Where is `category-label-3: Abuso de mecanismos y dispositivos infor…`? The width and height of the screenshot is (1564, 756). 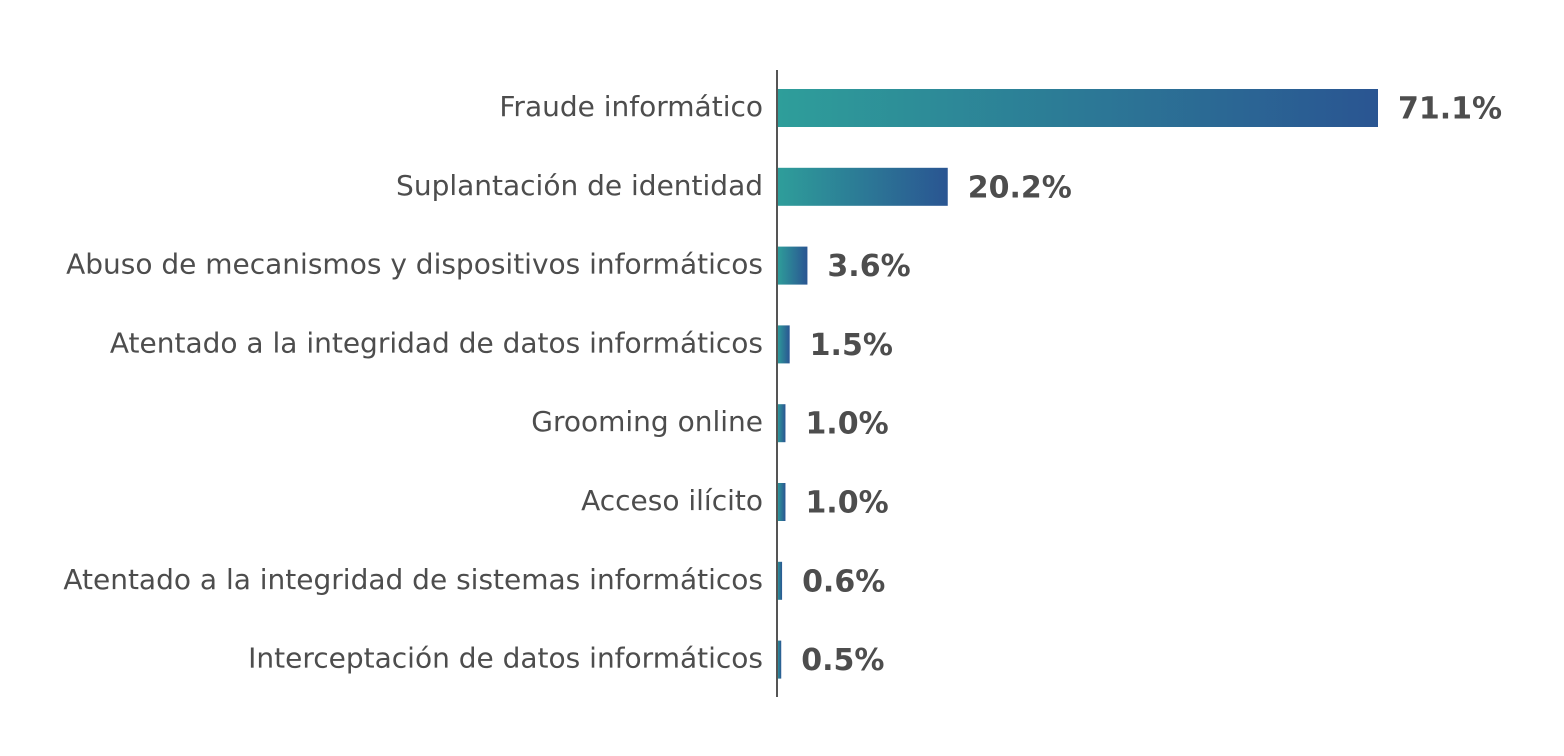
category-label-3: Abuso de mecanismos y dispositivos infor… is located at coordinates (414, 264).